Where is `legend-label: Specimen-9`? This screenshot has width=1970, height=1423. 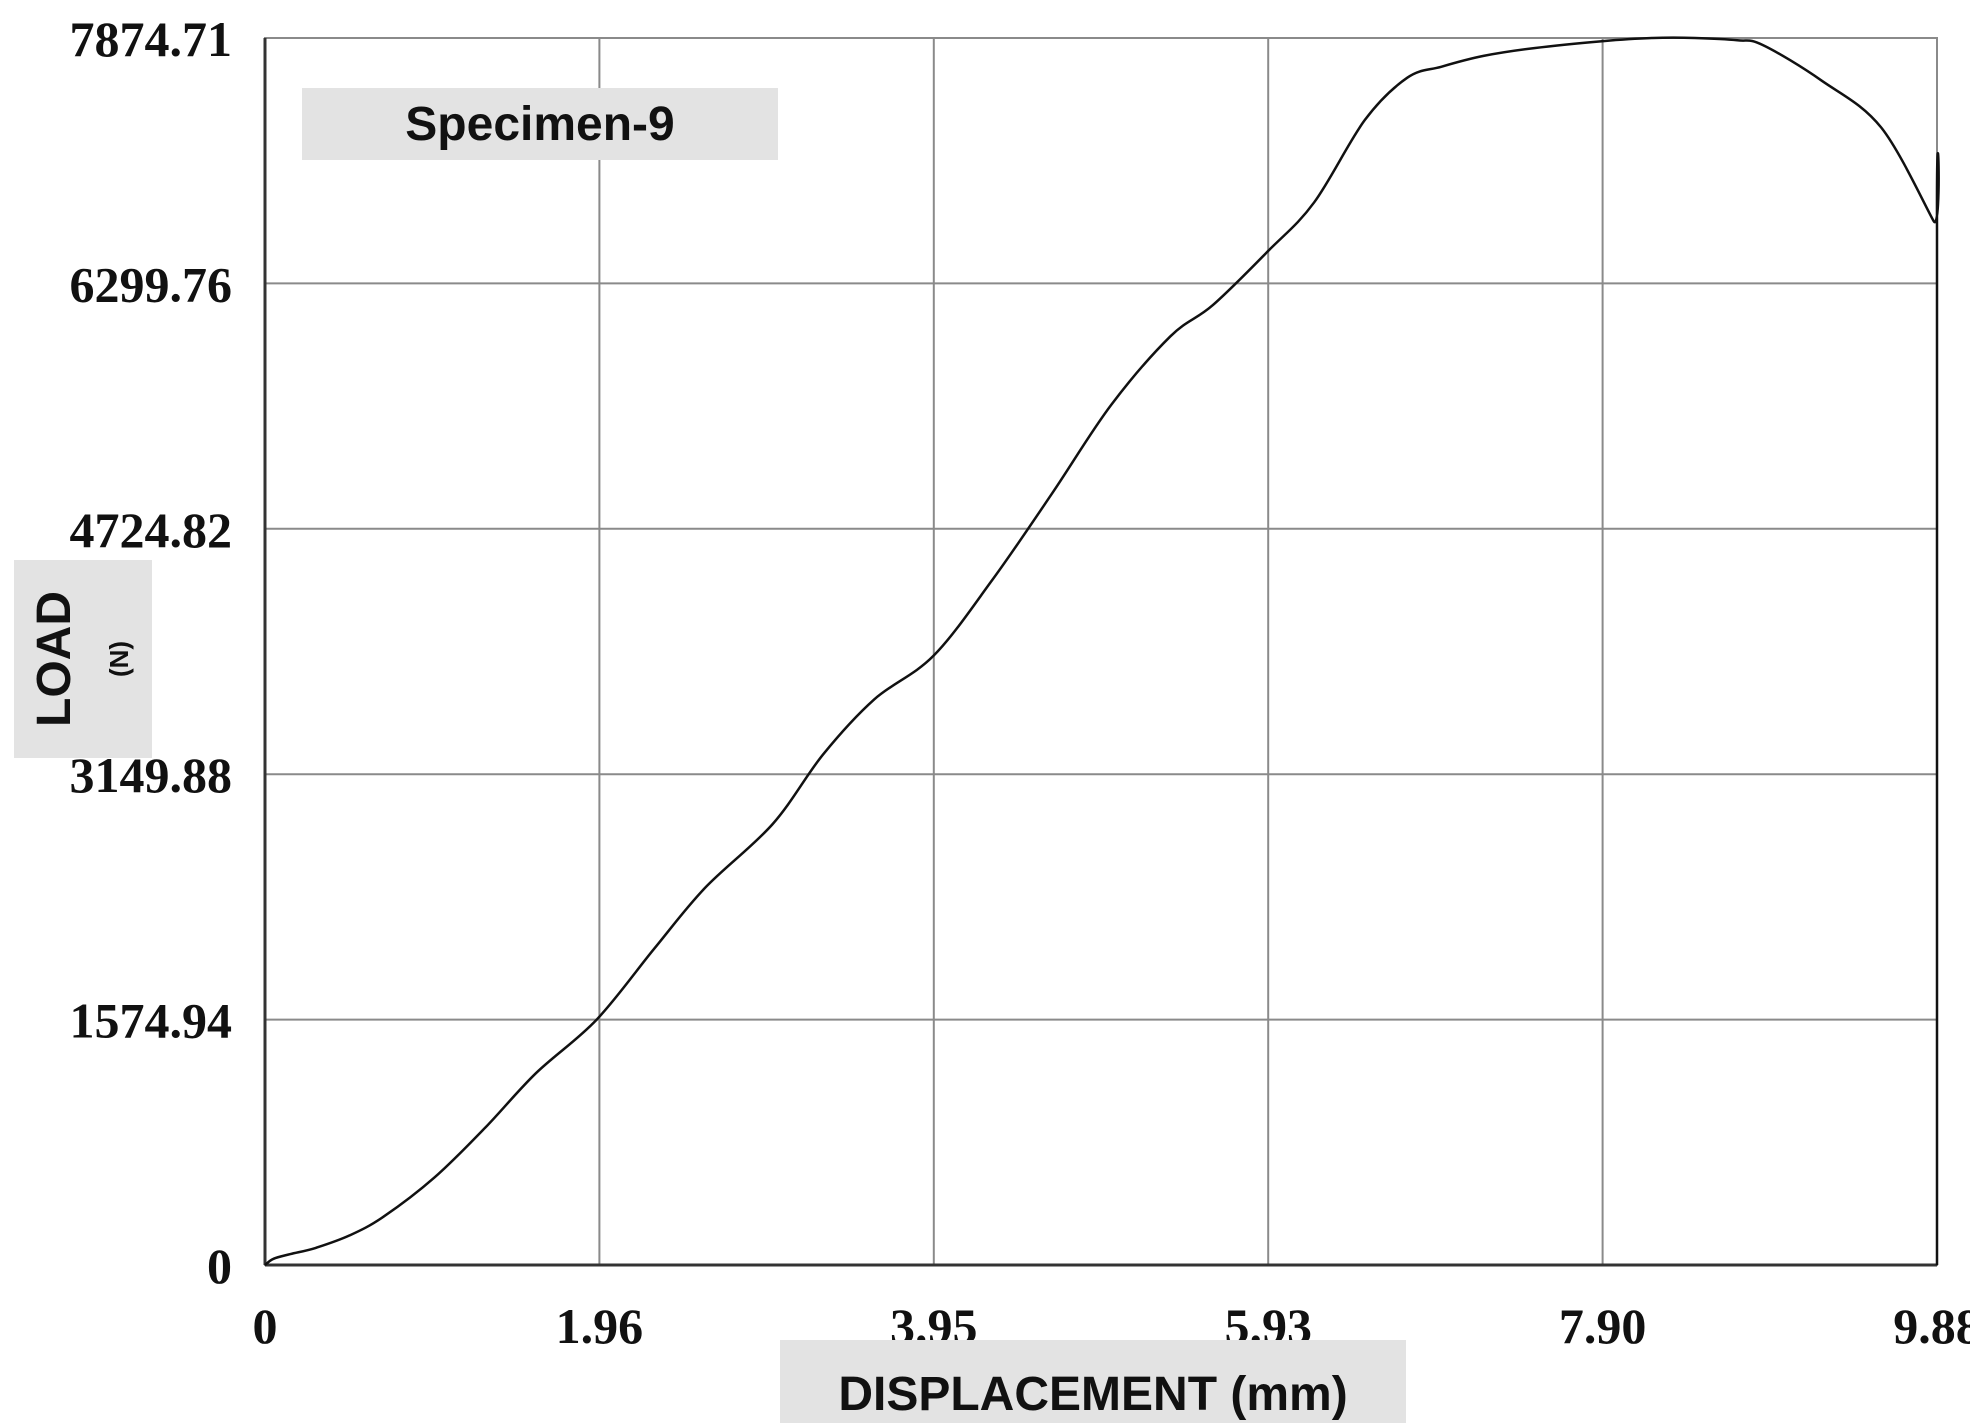 legend-label: Specimen-9 is located at coordinates (539, 124).